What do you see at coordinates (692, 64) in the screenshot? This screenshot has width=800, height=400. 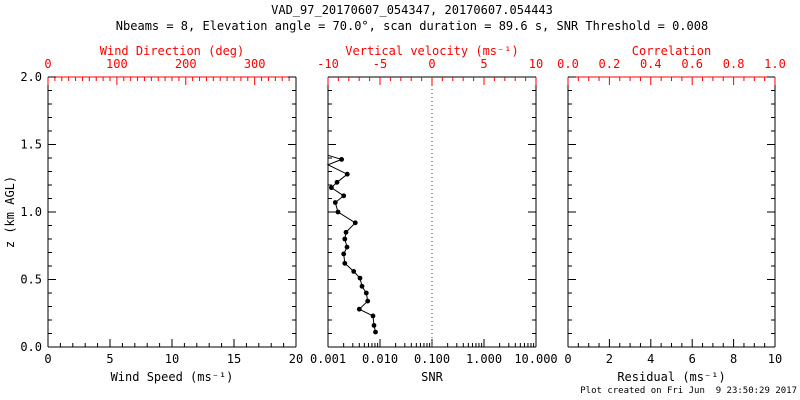 I see `svg-text: 0.6` at bounding box center [692, 64].